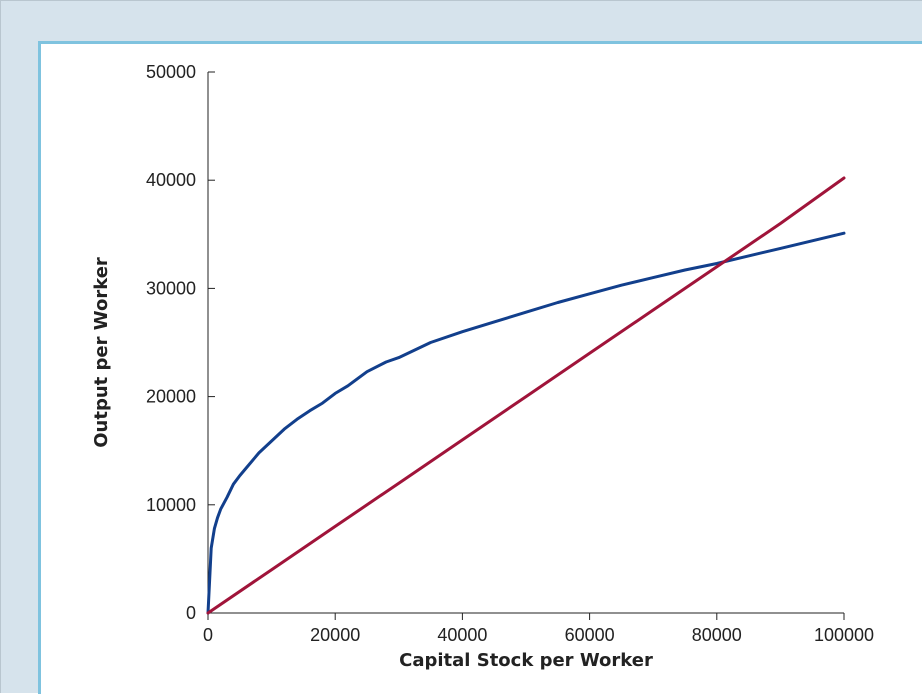  Describe the element at coordinates (180, 342) in the screenshot. I see `y-ticks: 0 10000 20000 30000 40000 50000` at that location.